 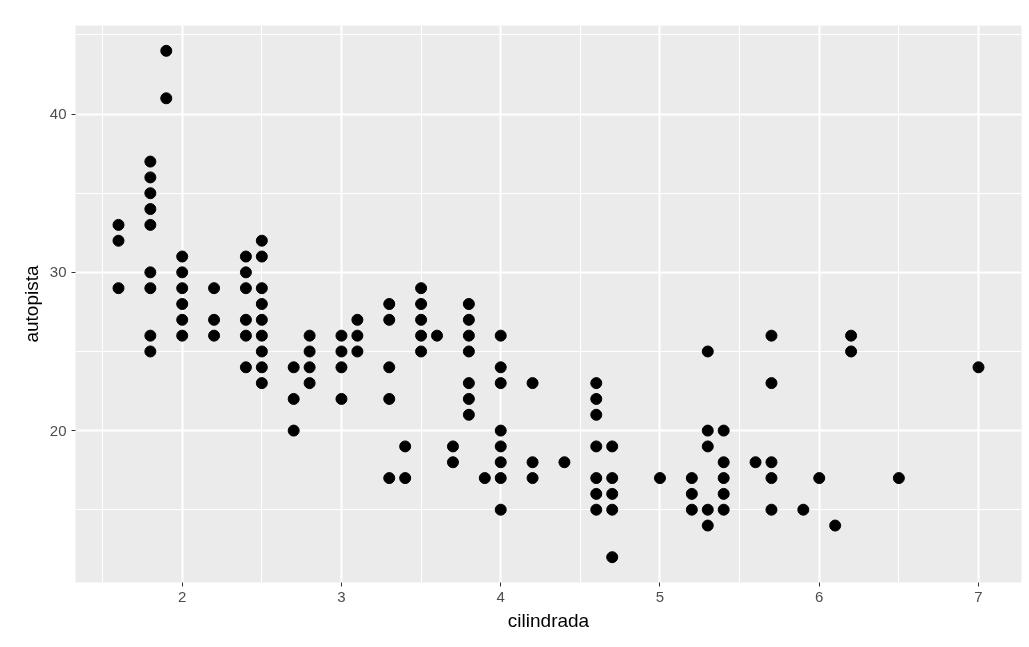 What do you see at coordinates (341, 596) in the screenshot?
I see `x-tick-label: 3` at bounding box center [341, 596].